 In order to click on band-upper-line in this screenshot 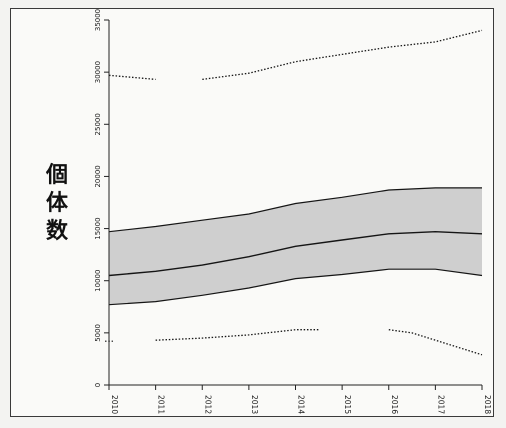, I will do `click(295, 210)`.